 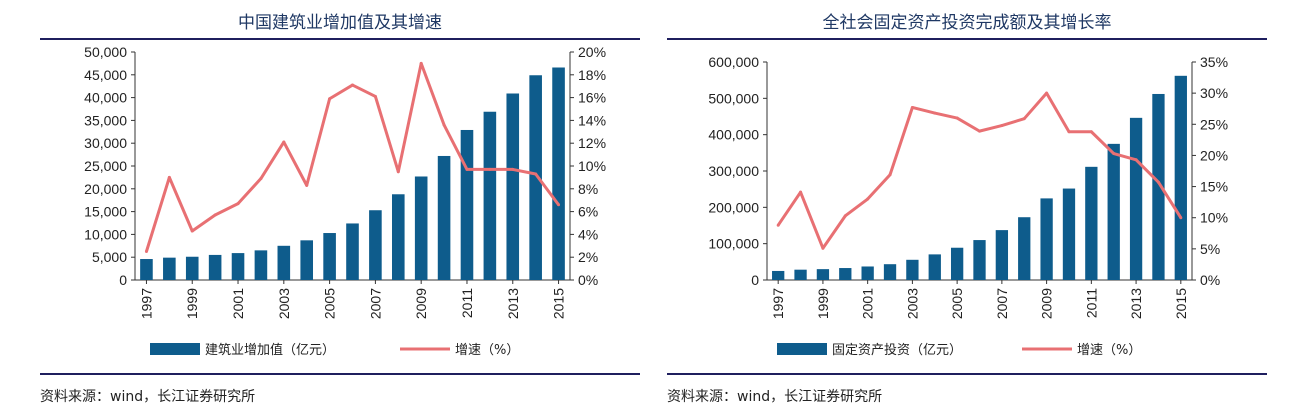 I want to click on bar-2007, so click(x=1002, y=255).